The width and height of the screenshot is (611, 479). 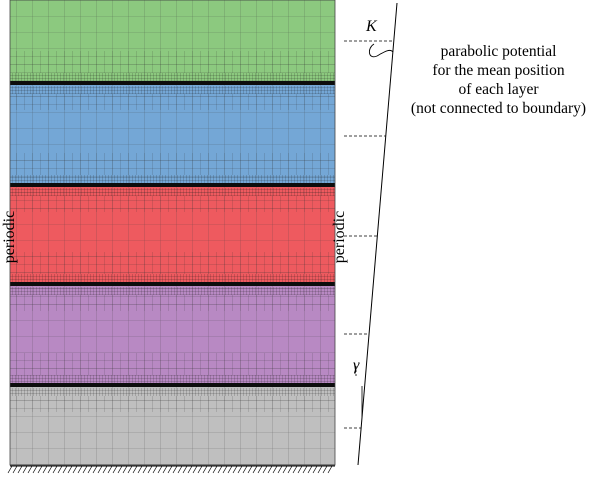 I want to click on layer-gray, so click(x=172, y=426).